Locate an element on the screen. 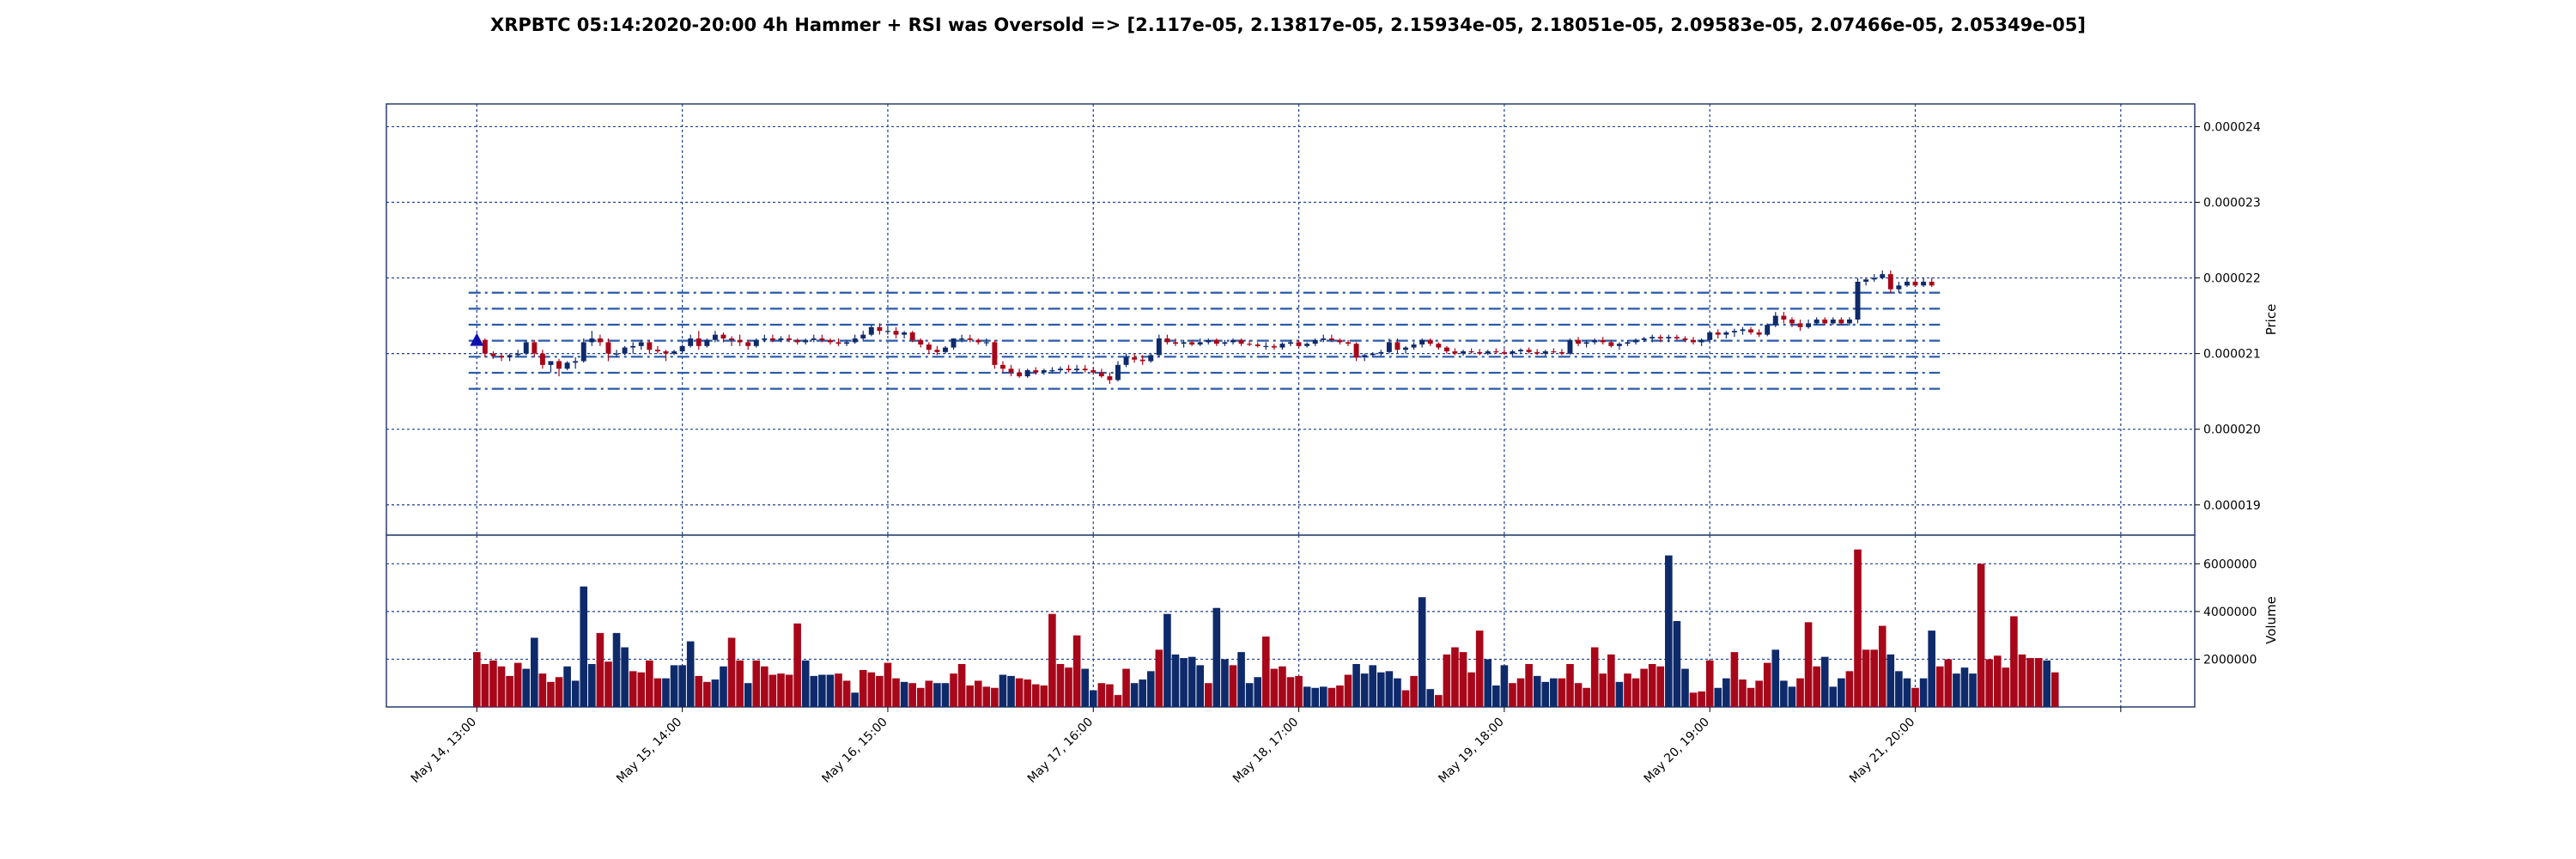 The height and width of the screenshot is (859, 2576). volume-bars is located at coordinates (1265, 628).